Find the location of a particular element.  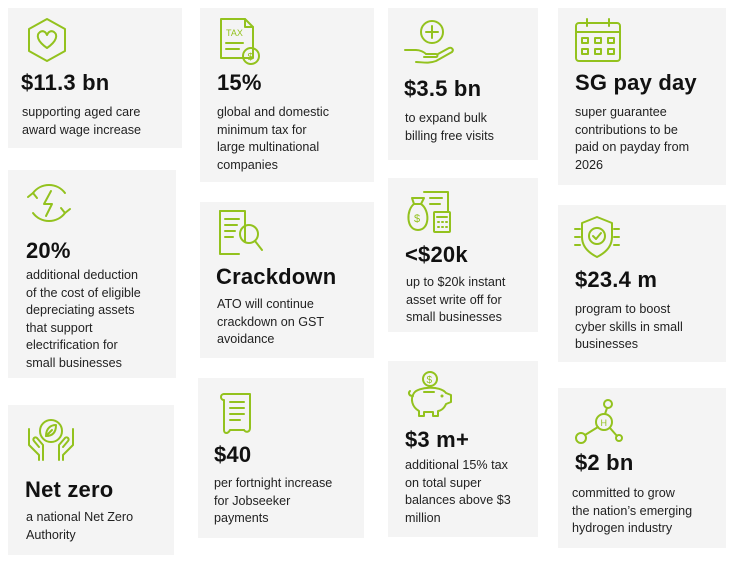

heart-hexagon-icon is located at coordinates (47, 40).